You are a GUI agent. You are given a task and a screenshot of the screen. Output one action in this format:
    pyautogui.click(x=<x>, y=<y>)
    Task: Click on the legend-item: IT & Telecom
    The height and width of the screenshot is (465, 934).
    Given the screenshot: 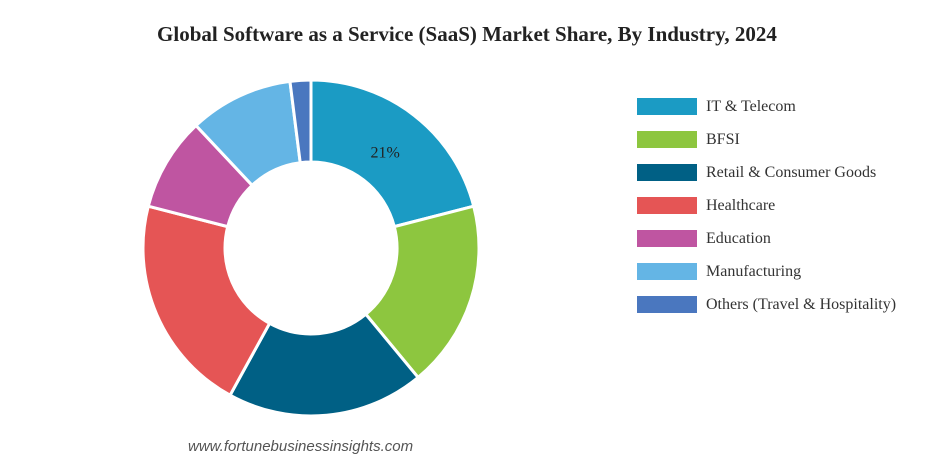 What is the action you would take?
    pyautogui.click(x=766, y=106)
    